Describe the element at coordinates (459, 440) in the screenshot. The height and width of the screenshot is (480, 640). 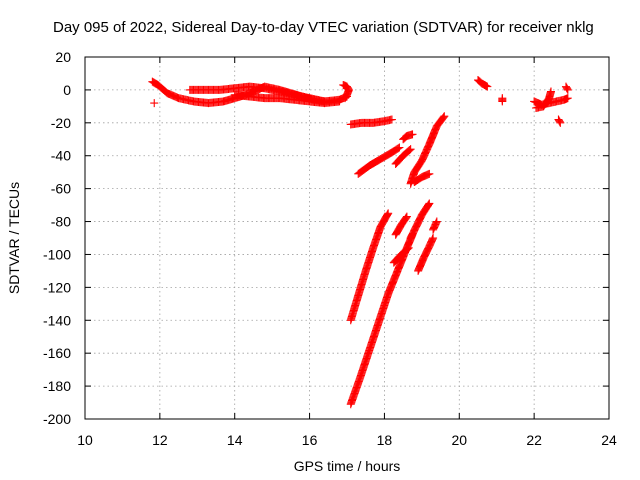
I see `x-tick-label: 20` at that location.